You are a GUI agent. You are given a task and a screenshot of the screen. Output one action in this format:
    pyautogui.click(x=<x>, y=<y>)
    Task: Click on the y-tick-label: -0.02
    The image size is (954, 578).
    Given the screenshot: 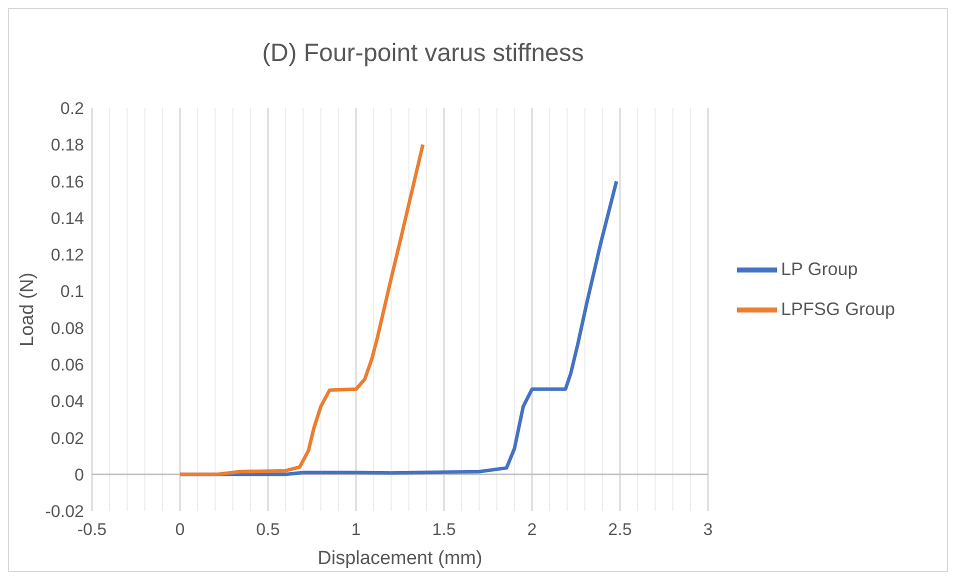 What is the action you would take?
    pyautogui.click(x=64, y=512)
    